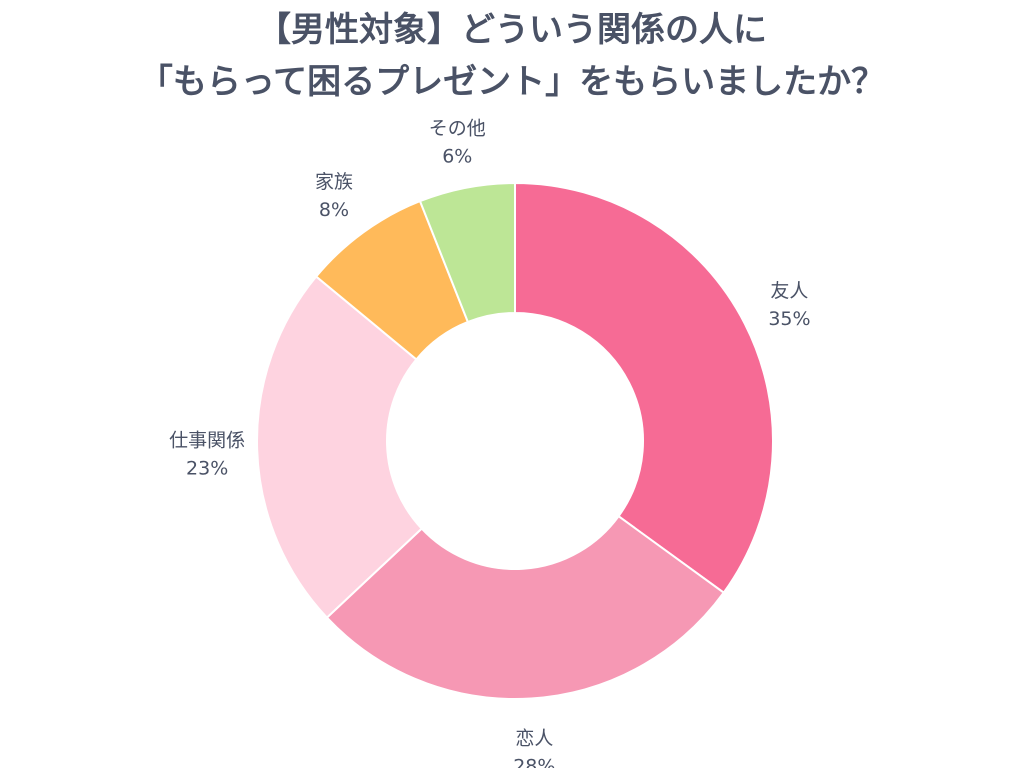  I want to click on slice-value-label-2: 23%, so click(207, 469).